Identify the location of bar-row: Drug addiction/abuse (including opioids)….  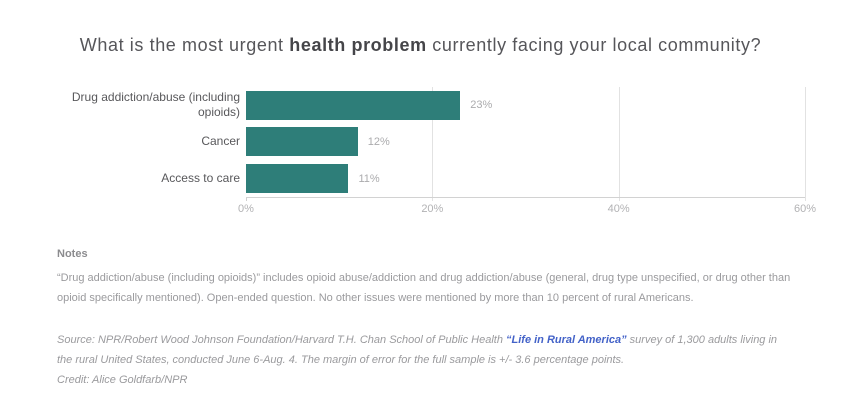
(431, 105).